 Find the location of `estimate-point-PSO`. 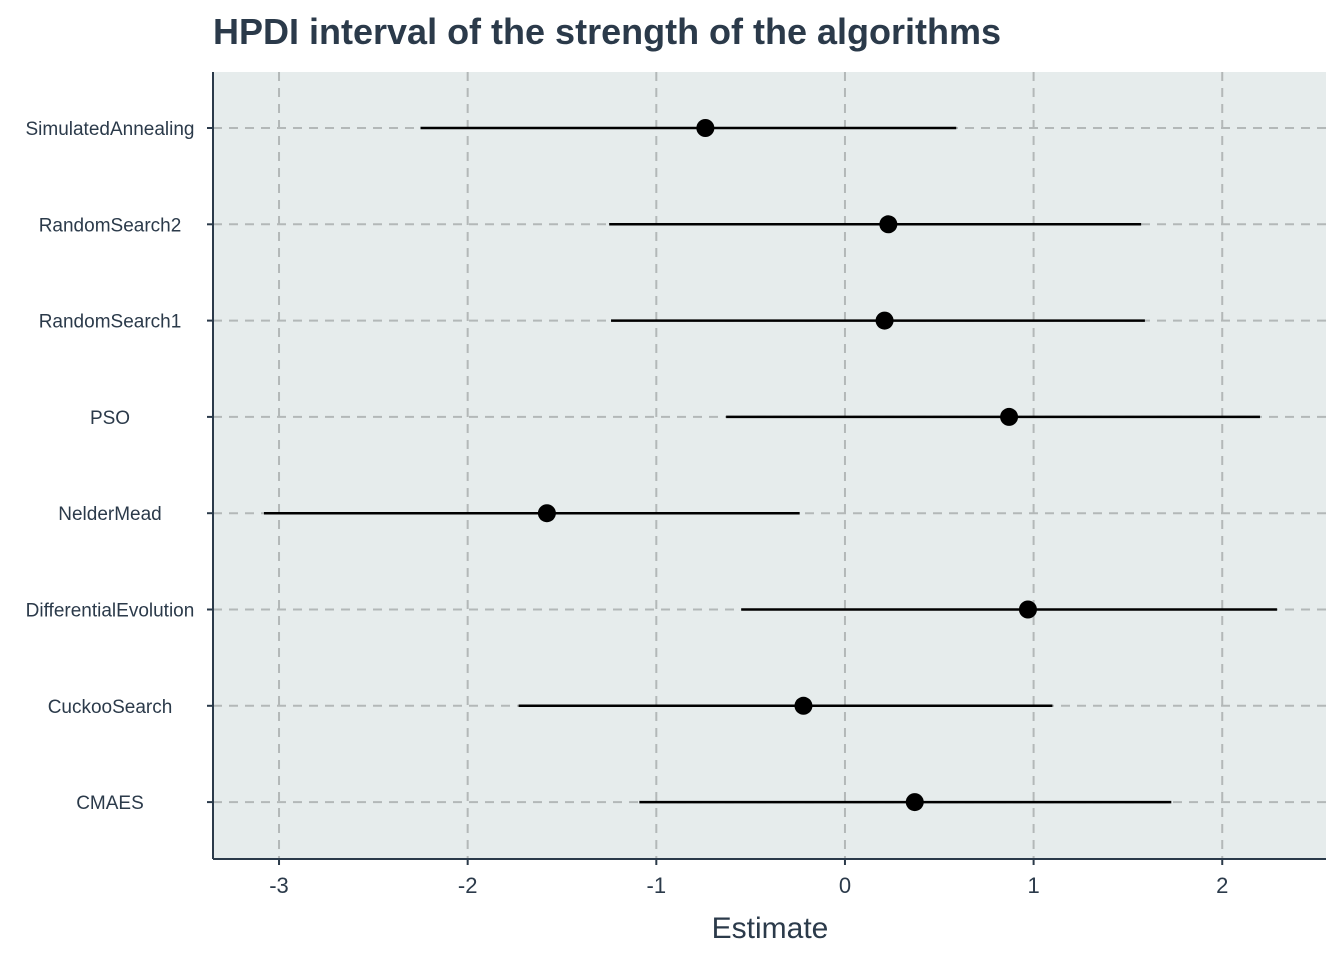

estimate-point-PSO is located at coordinates (1009, 416).